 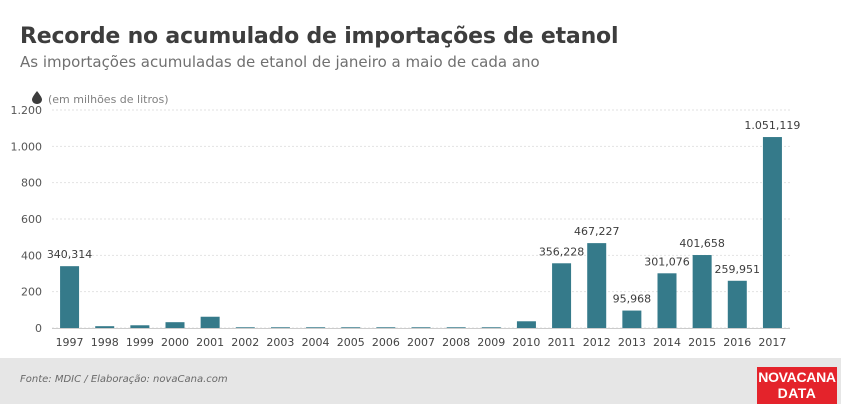 I want to click on x-tick-label: 2006, so click(x=386, y=342).